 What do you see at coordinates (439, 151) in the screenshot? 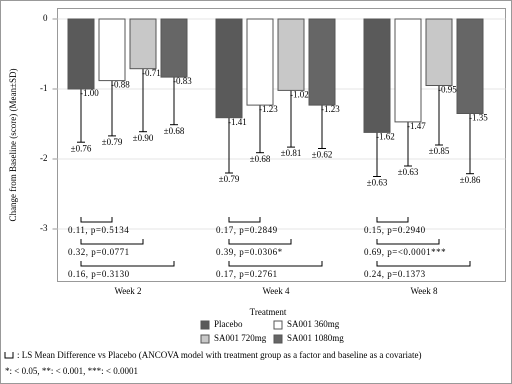
I see `error-label: ±0.85` at bounding box center [439, 151].